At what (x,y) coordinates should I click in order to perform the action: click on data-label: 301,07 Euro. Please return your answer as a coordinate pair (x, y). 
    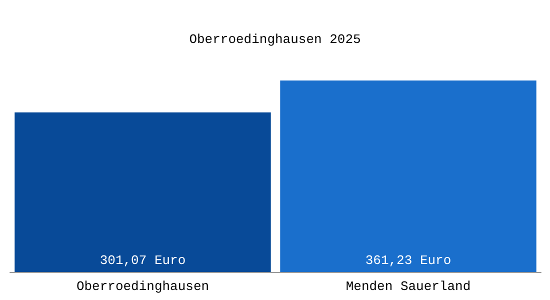
    Looking at the image, I should click on (143, 260).